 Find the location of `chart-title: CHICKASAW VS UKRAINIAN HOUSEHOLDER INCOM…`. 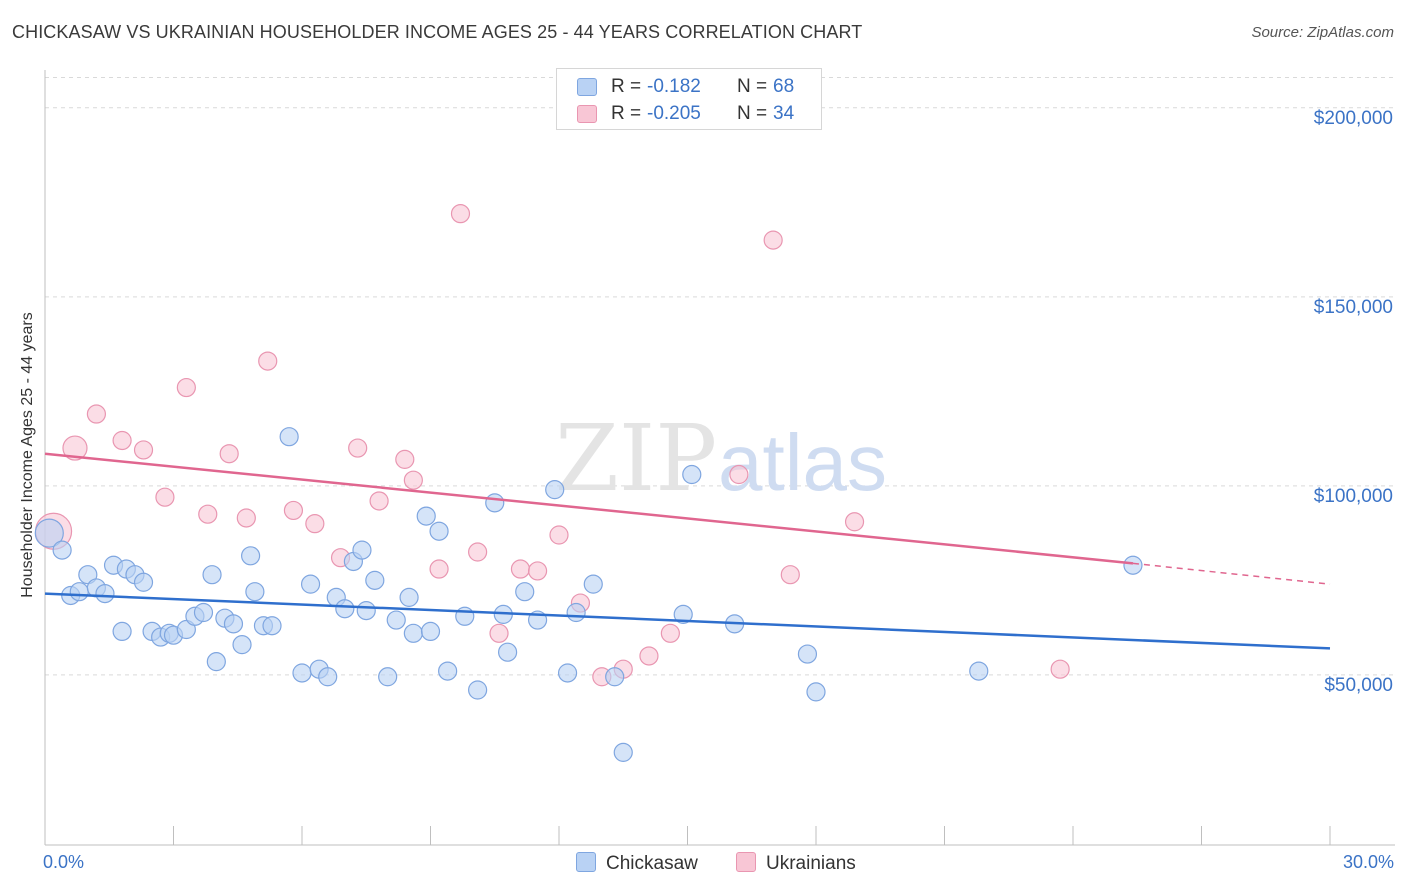

chart-title: CHICKASAW VS UKRAINIAN HOUSEHOLDER INCOM… is located at coordinates (437, 32).